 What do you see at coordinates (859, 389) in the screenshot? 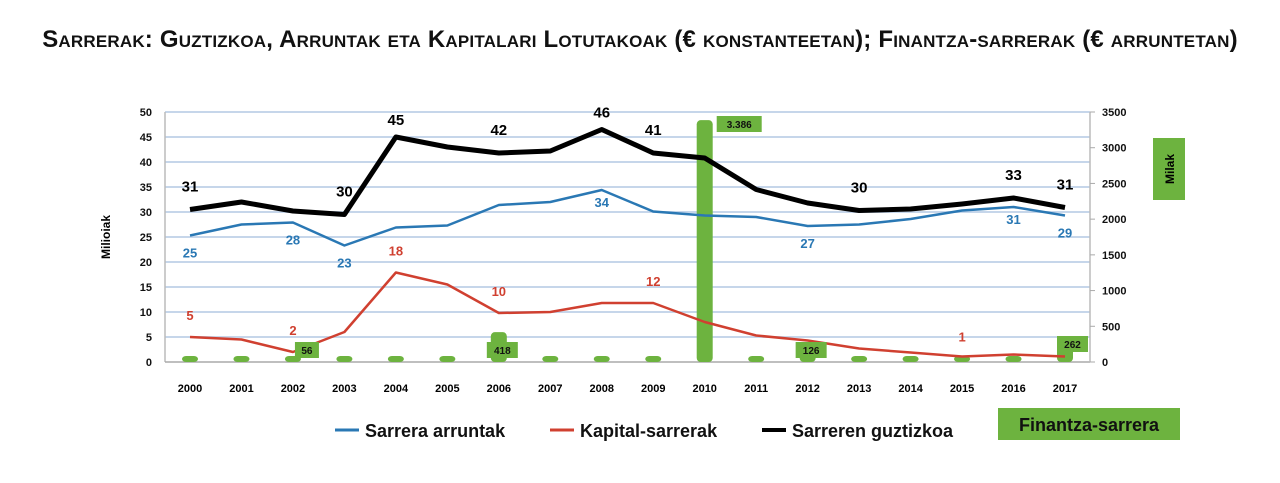
I see `x-tick-label: 2013` at bounding box center [859, 389].